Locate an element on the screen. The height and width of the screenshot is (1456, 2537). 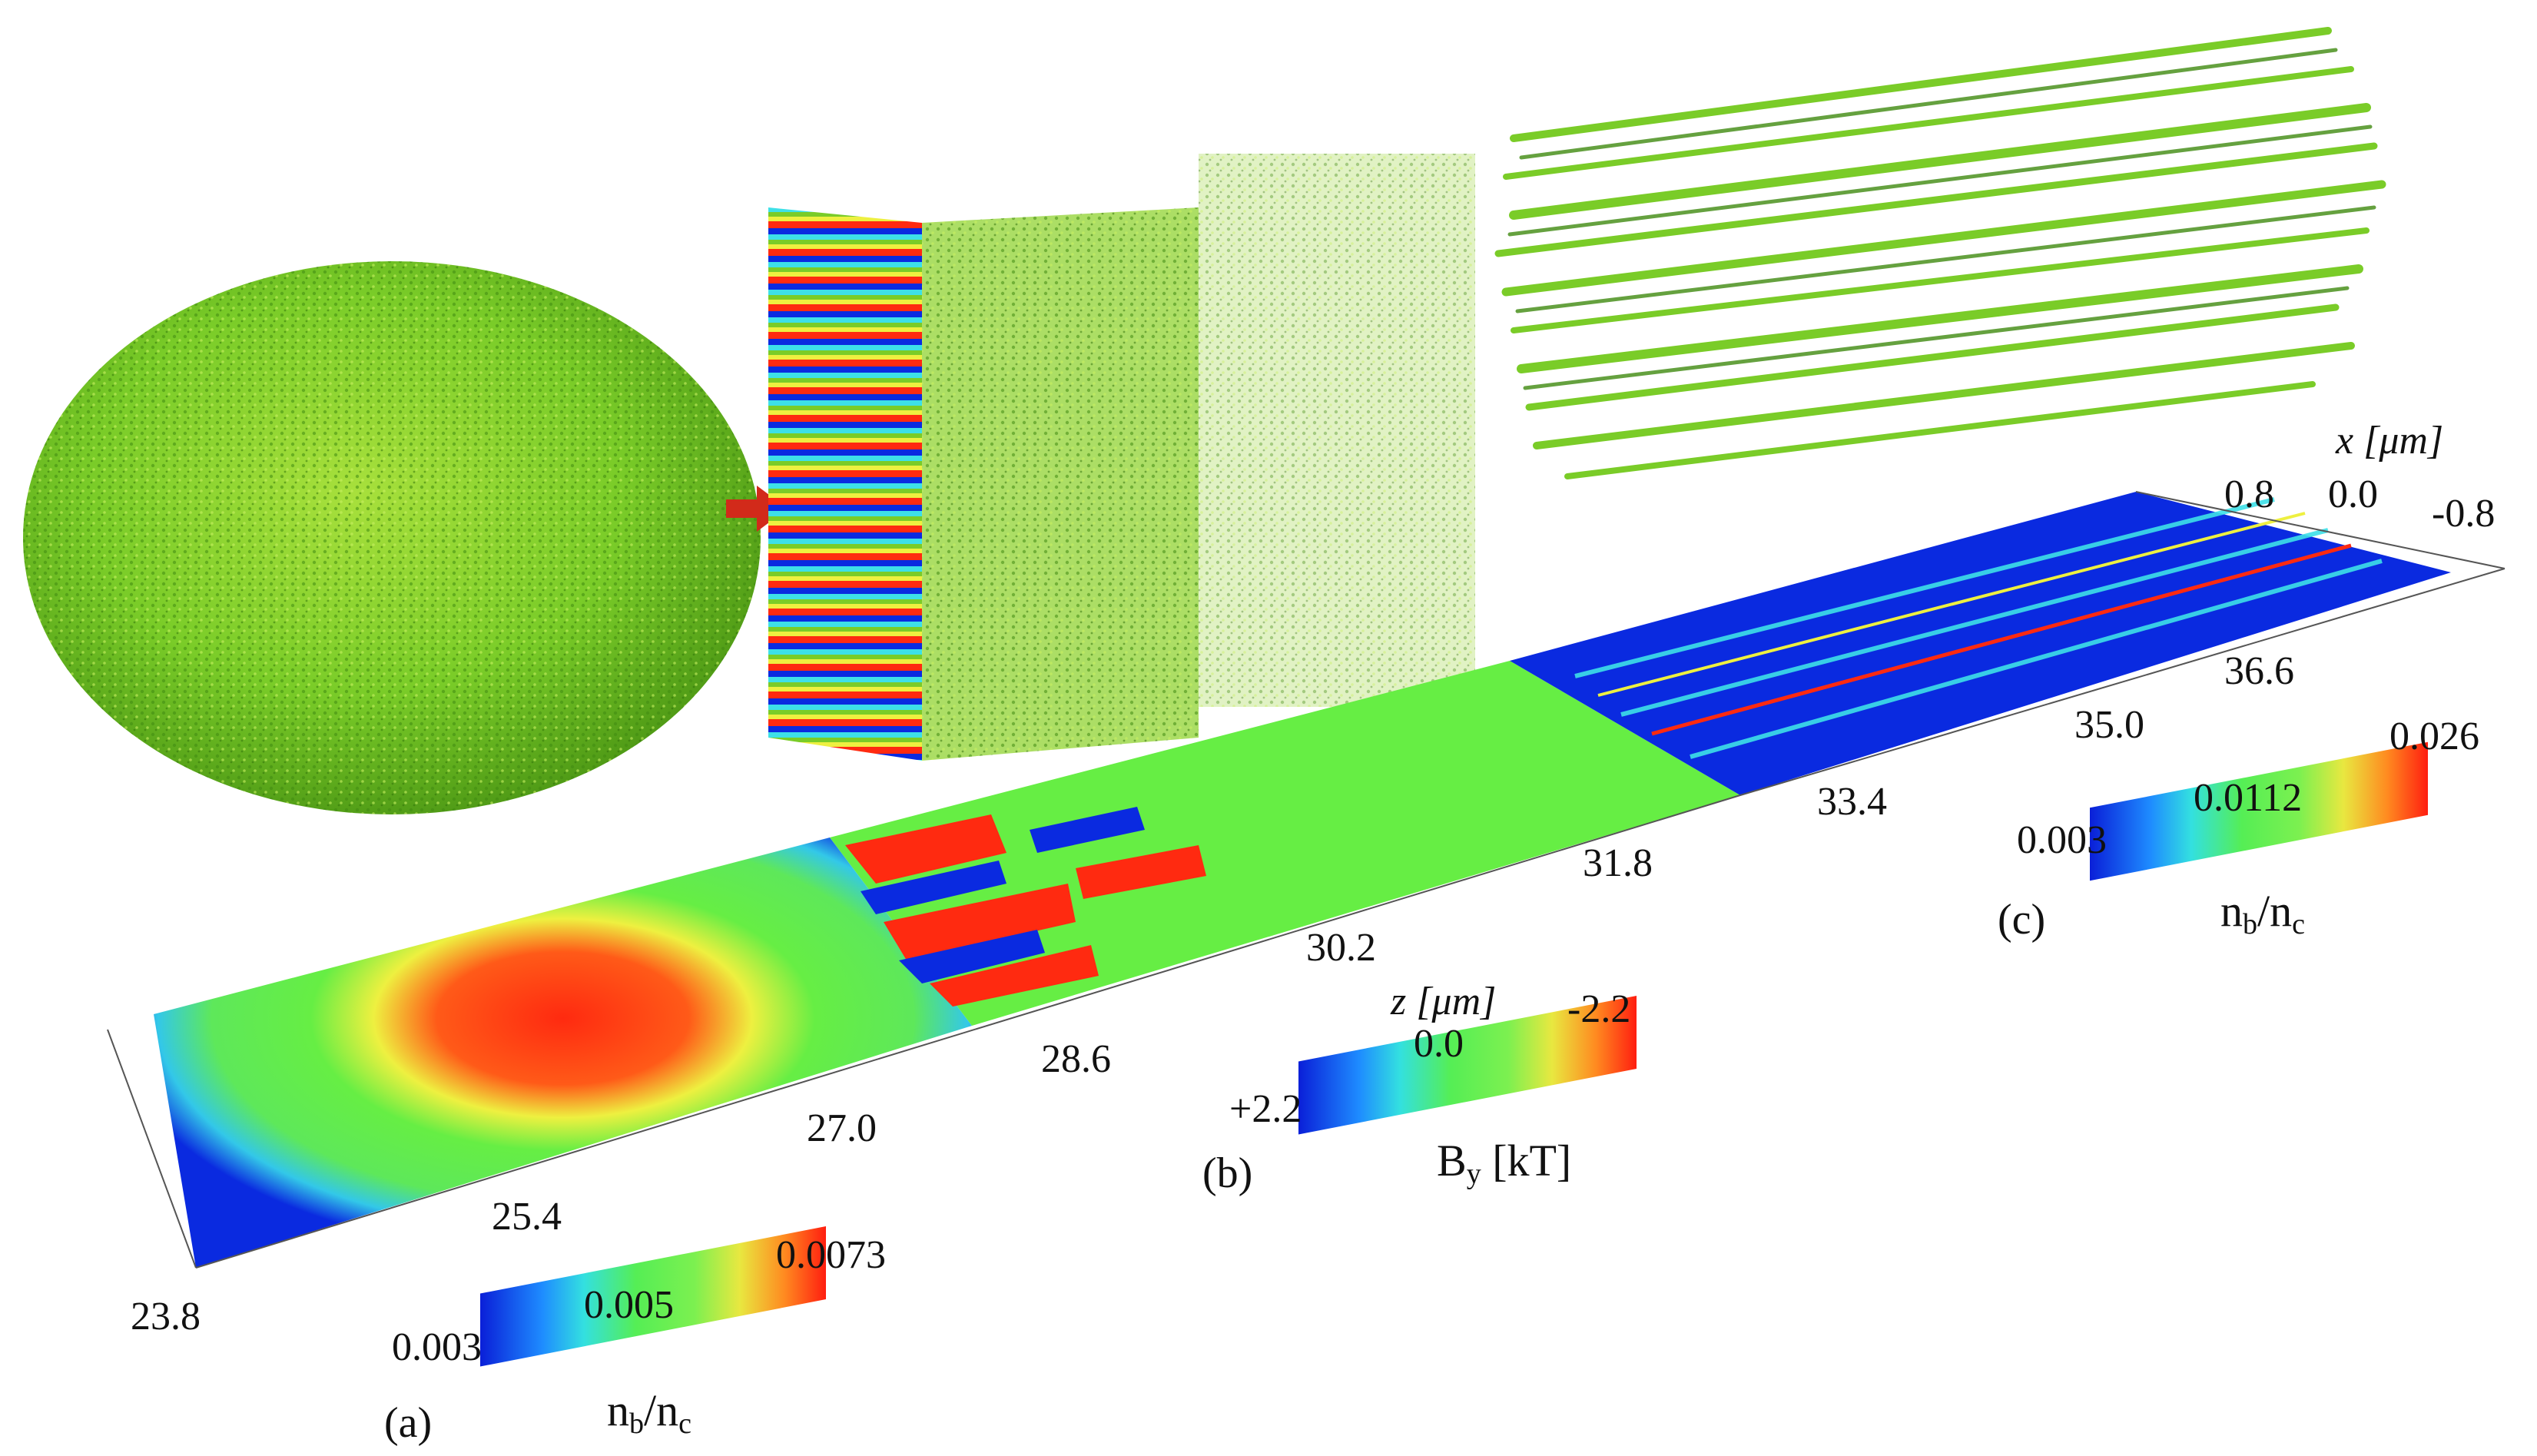
z-tick-label: 28.6 is located at coordinates (1076, 1059).